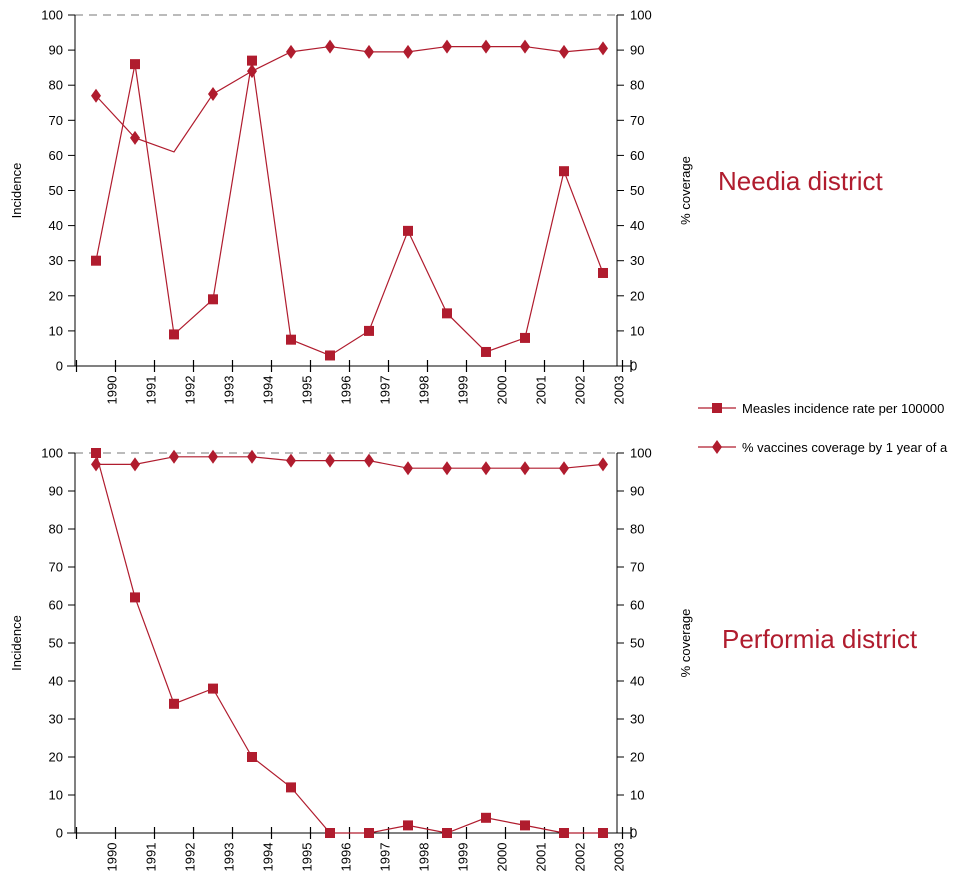 The image size is (971, 875). What do you see at coordinates (641, 15) in the screenshot?
I see `right-y-tick-label: 100` at bounding box center [641, 15].